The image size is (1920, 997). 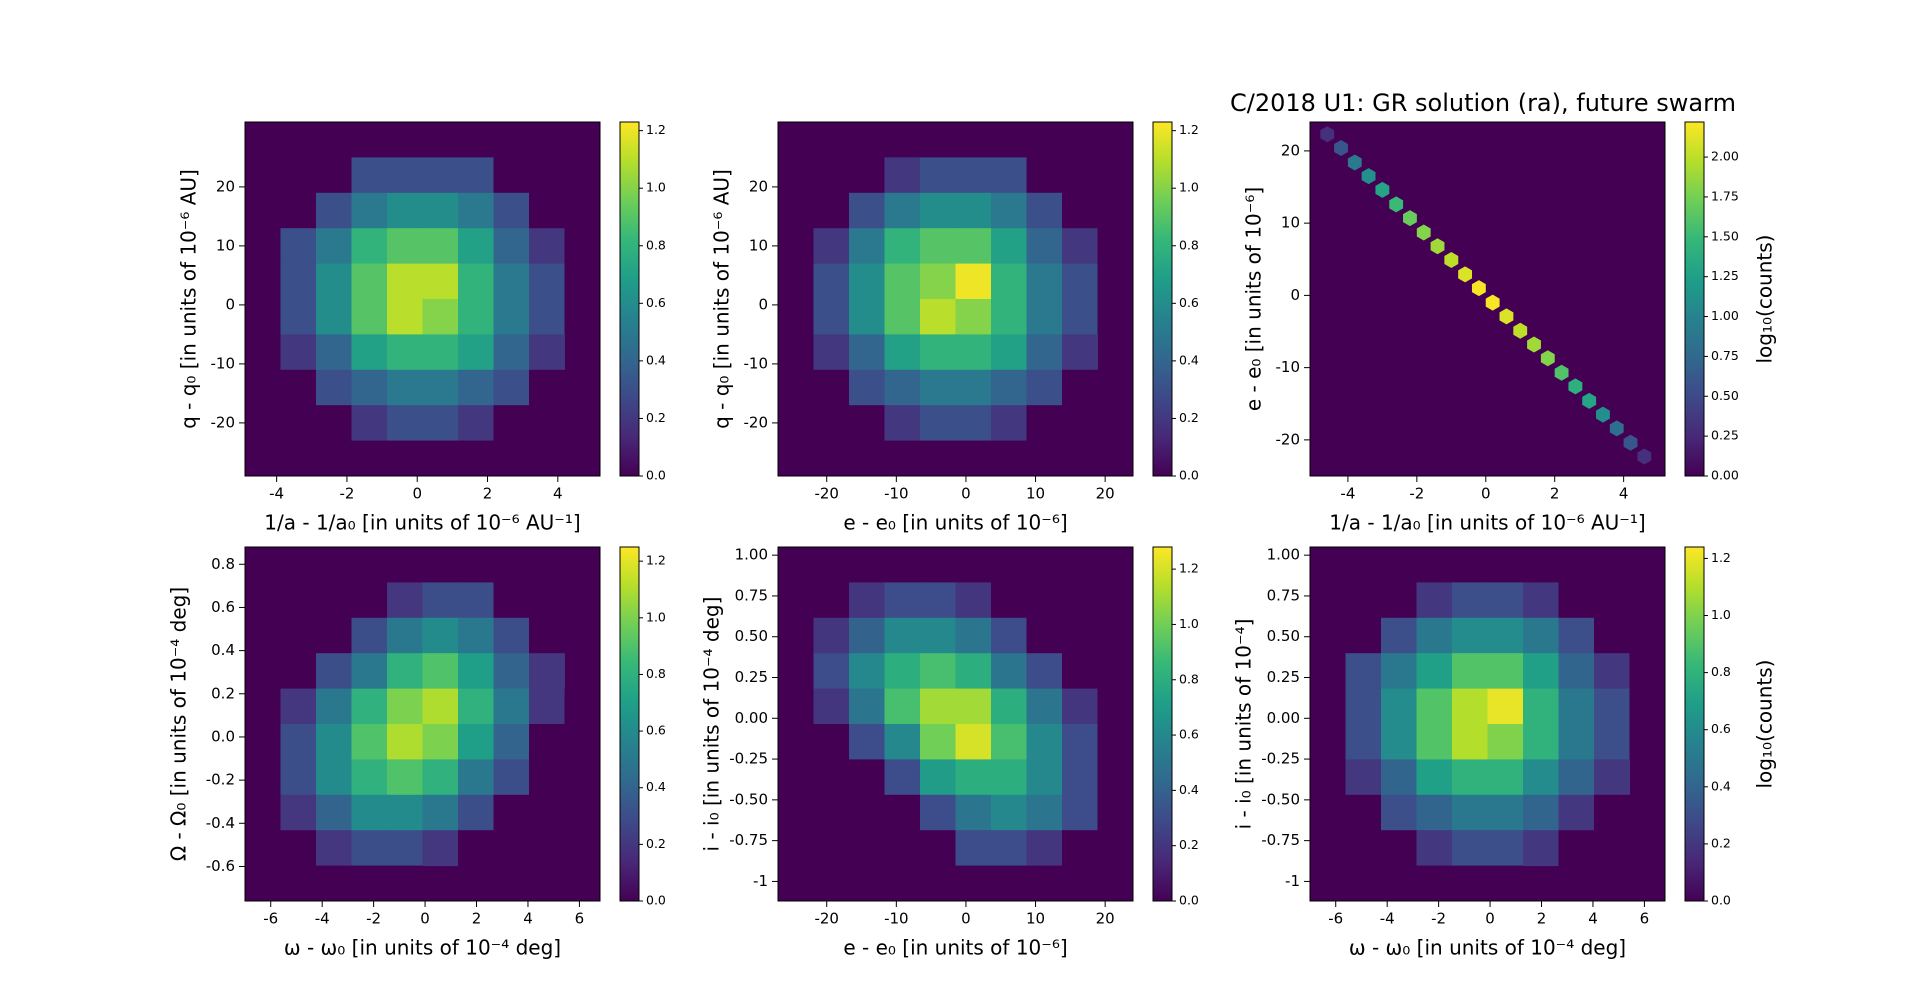 I want to click on y-tick-label: 0.25, so click(x=751, y=677).